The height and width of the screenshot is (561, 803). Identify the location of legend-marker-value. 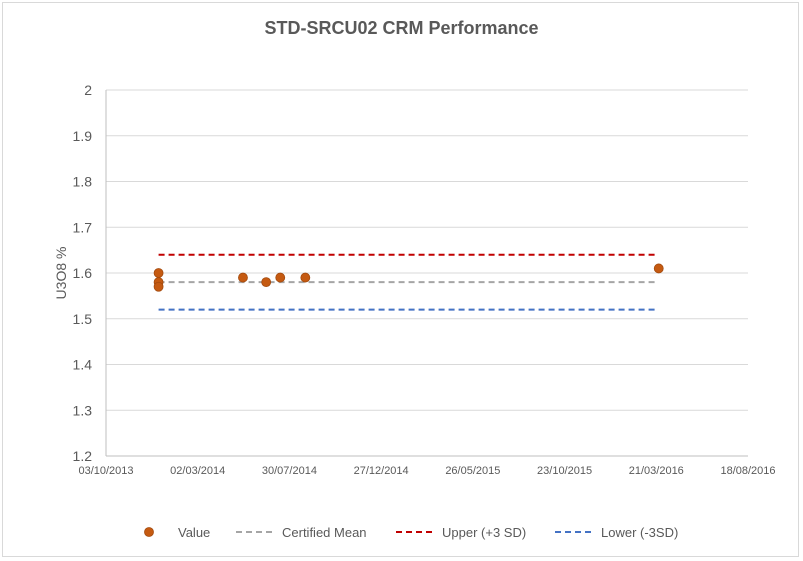
(149, 532).